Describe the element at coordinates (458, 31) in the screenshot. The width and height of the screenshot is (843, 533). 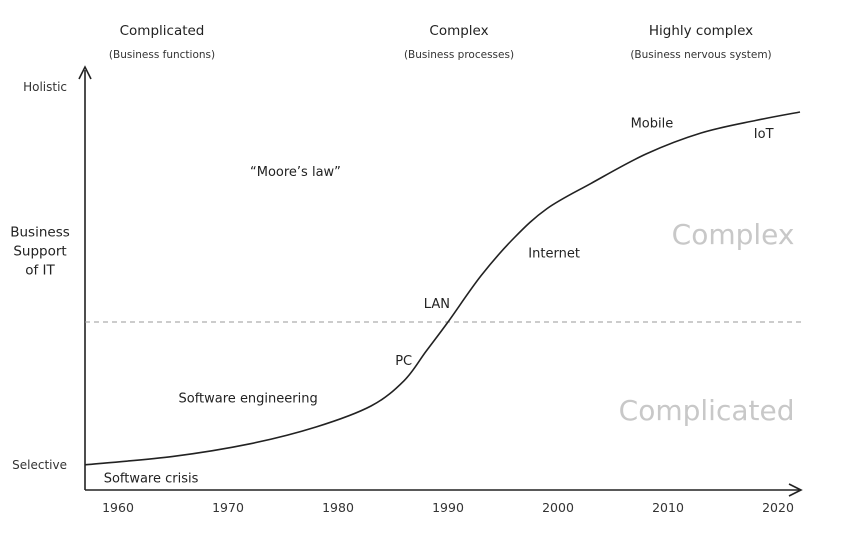
I see `era-title: Complex` at that location.